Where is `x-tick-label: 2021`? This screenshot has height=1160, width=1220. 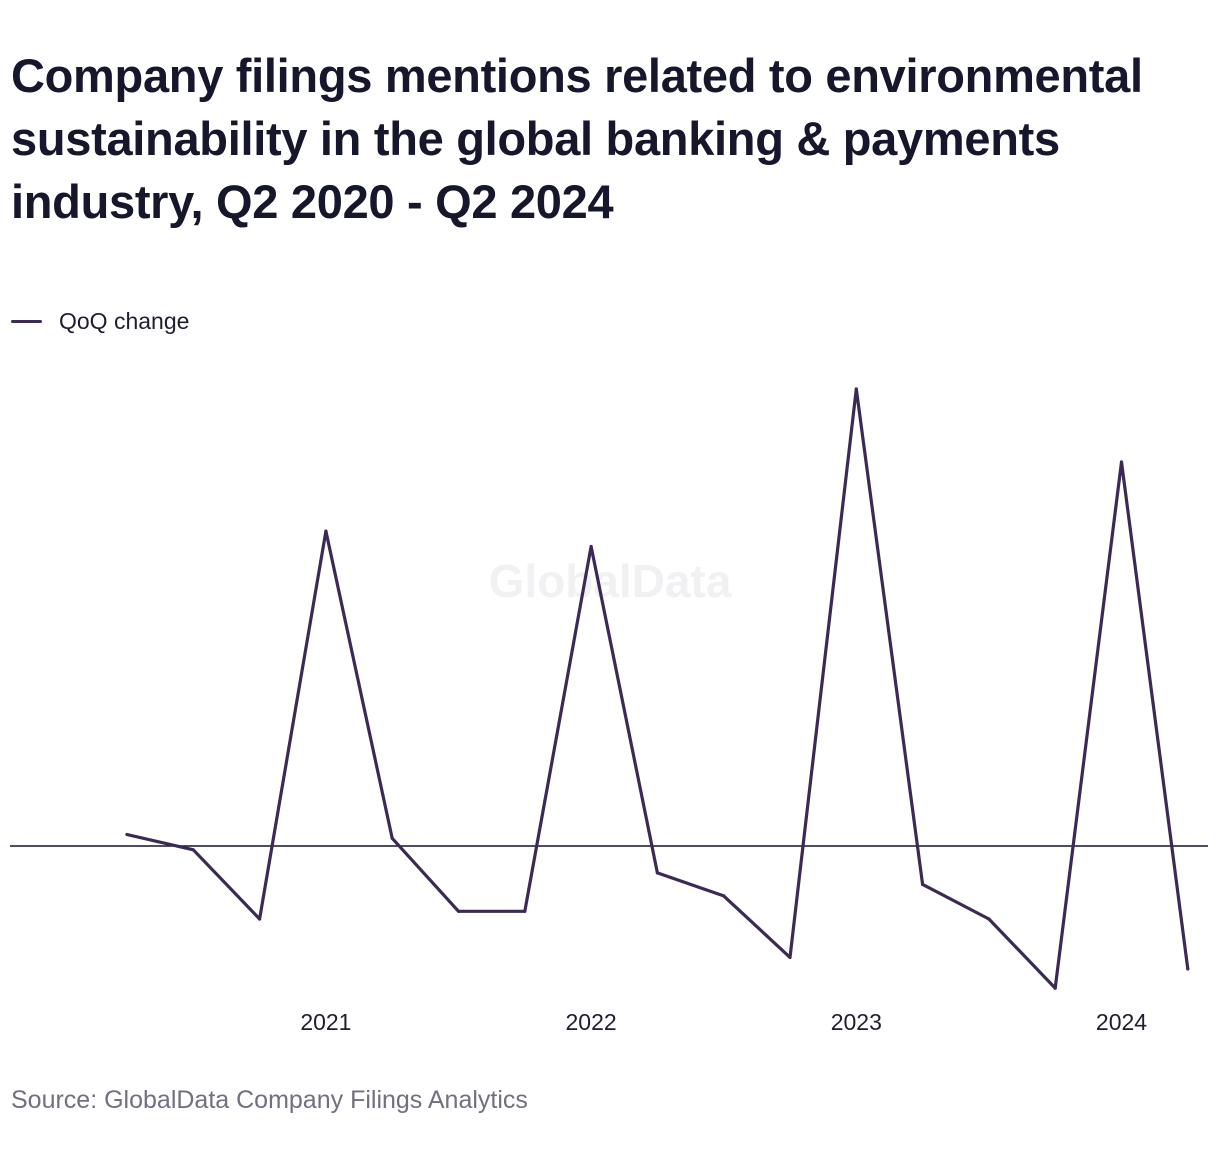
x-tick-label: 2021 is located at coordinates (325, 1022).